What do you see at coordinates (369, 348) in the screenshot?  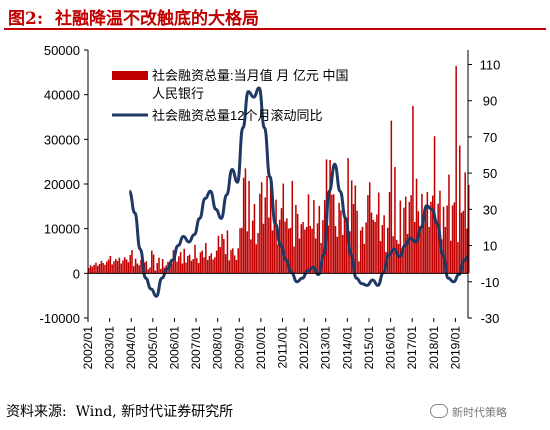 I see `x-tick-label: 2015/01` at bounding box center [369, 348].